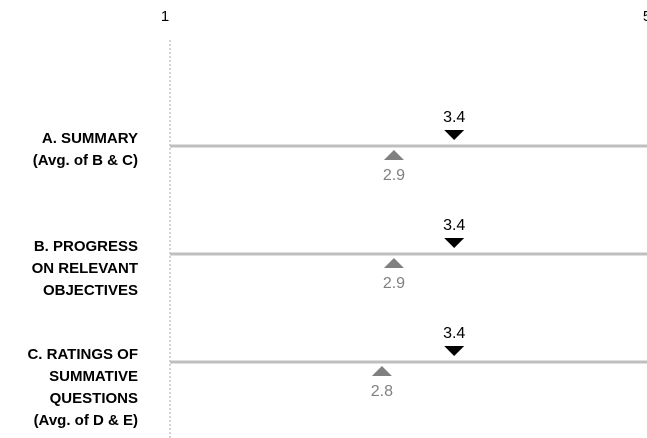 Image resolution: width=647 pixels, height=438 pixels. I want to click on category-label-line: (Avg. of D & E), so click(86, 420).